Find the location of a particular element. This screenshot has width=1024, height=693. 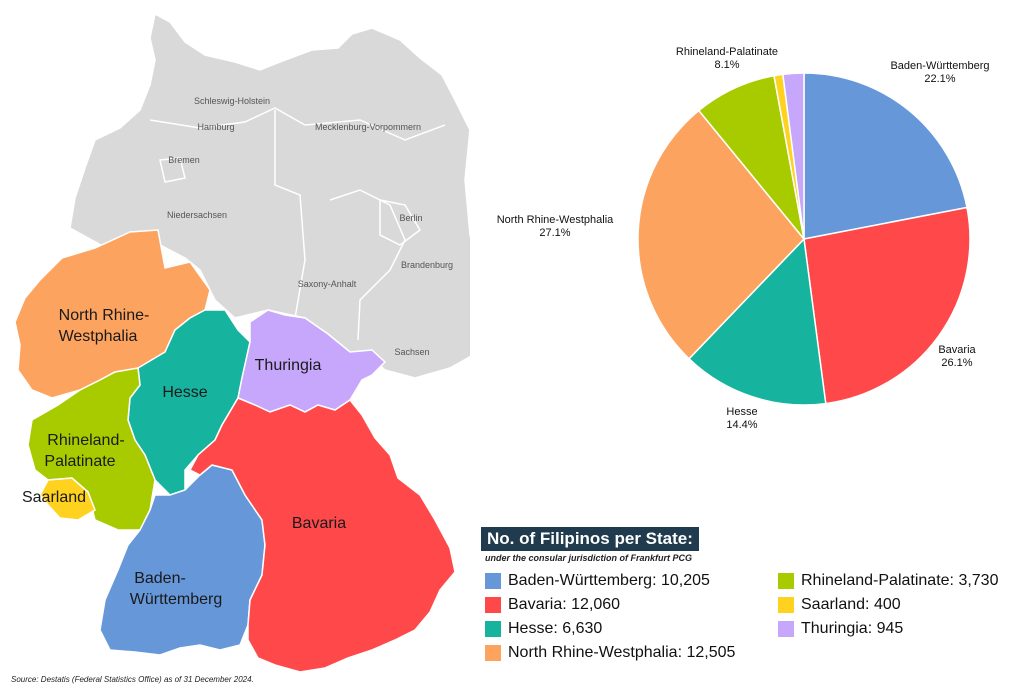

legend-item-label: Bavaria: 12,060 is located at coordinates (564, 604).